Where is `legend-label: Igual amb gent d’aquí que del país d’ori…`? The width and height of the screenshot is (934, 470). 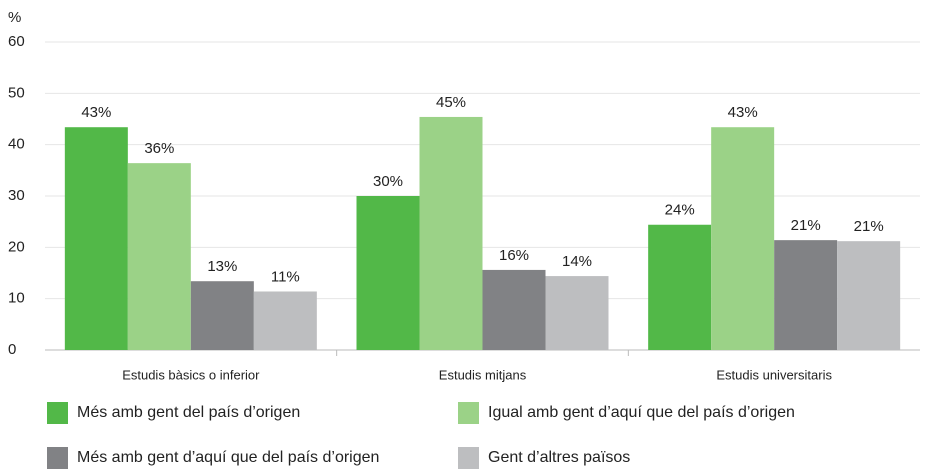 legend-label: Igual amb gent d’aquí que del país d’ori… is located at coordinates (641, 412).